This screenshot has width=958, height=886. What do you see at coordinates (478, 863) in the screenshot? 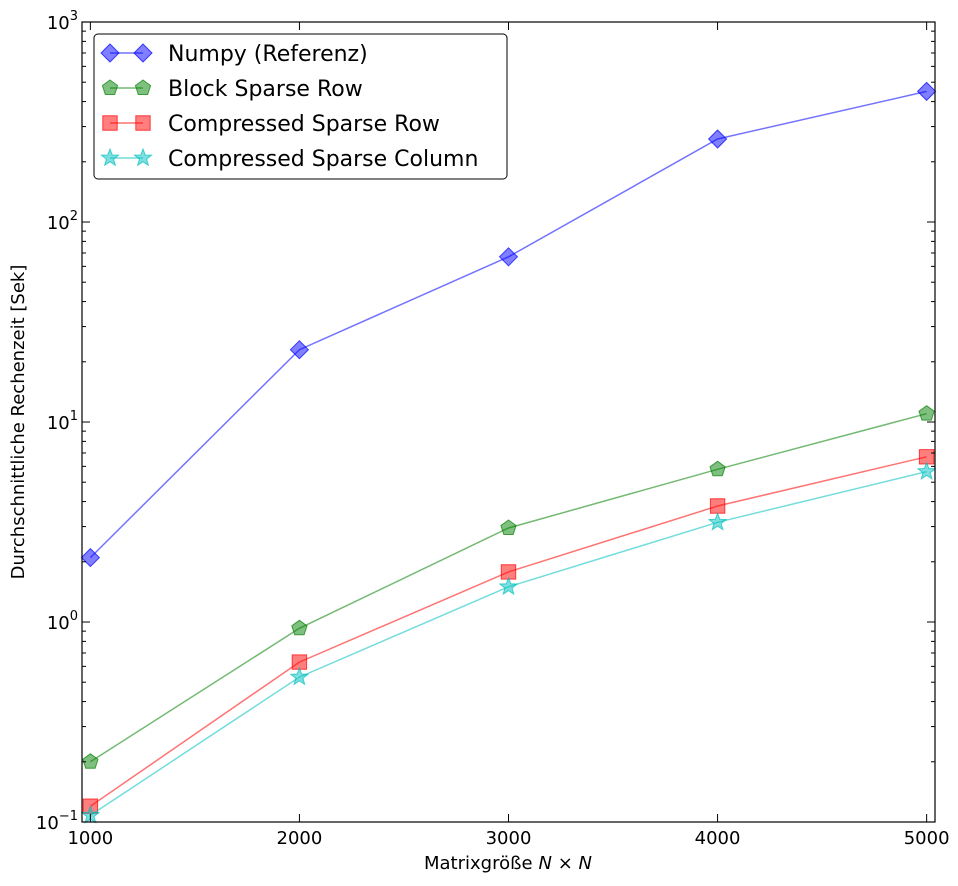
I see `x-axis-label-text: Matrixgröße` at bounding box center [478, 863].